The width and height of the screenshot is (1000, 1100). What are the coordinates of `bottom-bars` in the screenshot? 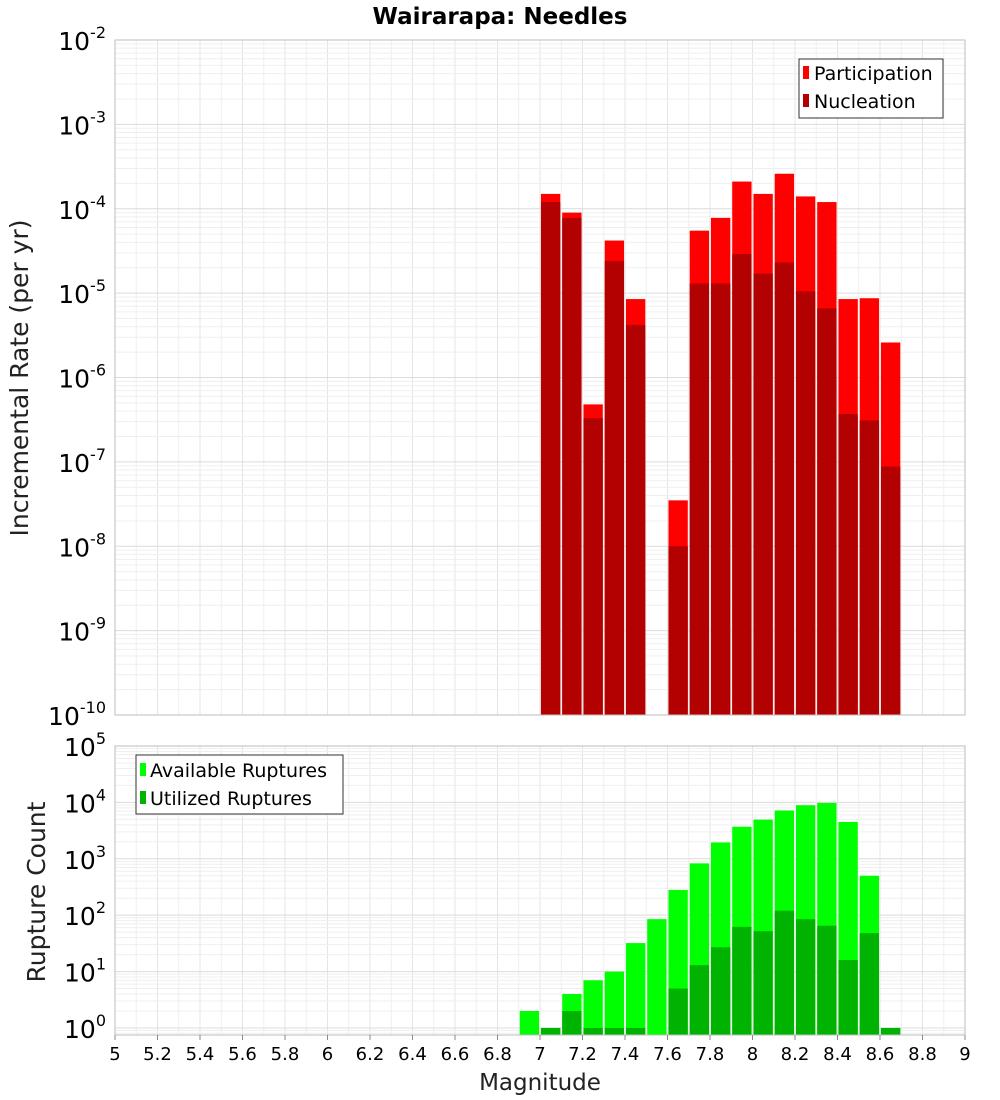 It's located at (710, 918).